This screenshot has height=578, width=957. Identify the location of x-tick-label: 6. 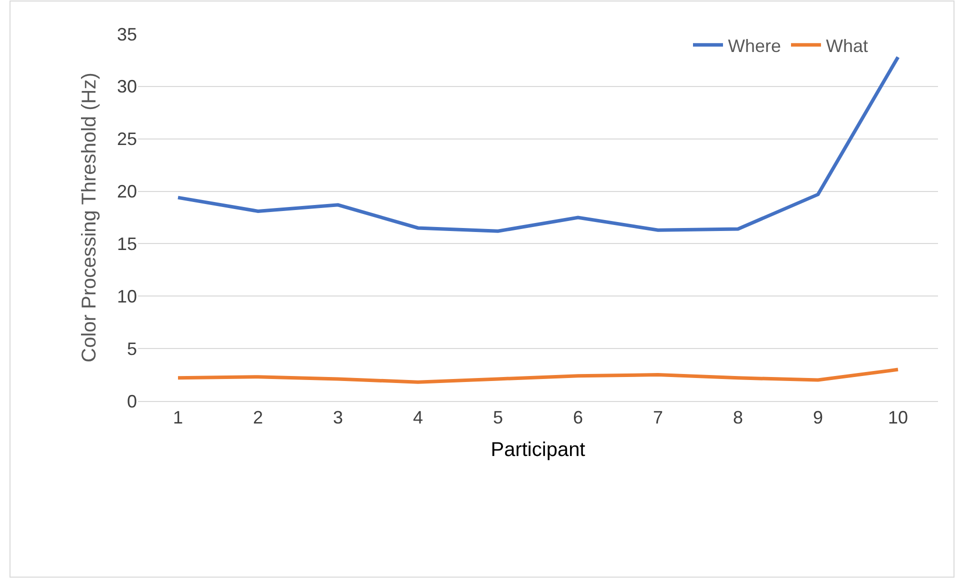
(578, 418).